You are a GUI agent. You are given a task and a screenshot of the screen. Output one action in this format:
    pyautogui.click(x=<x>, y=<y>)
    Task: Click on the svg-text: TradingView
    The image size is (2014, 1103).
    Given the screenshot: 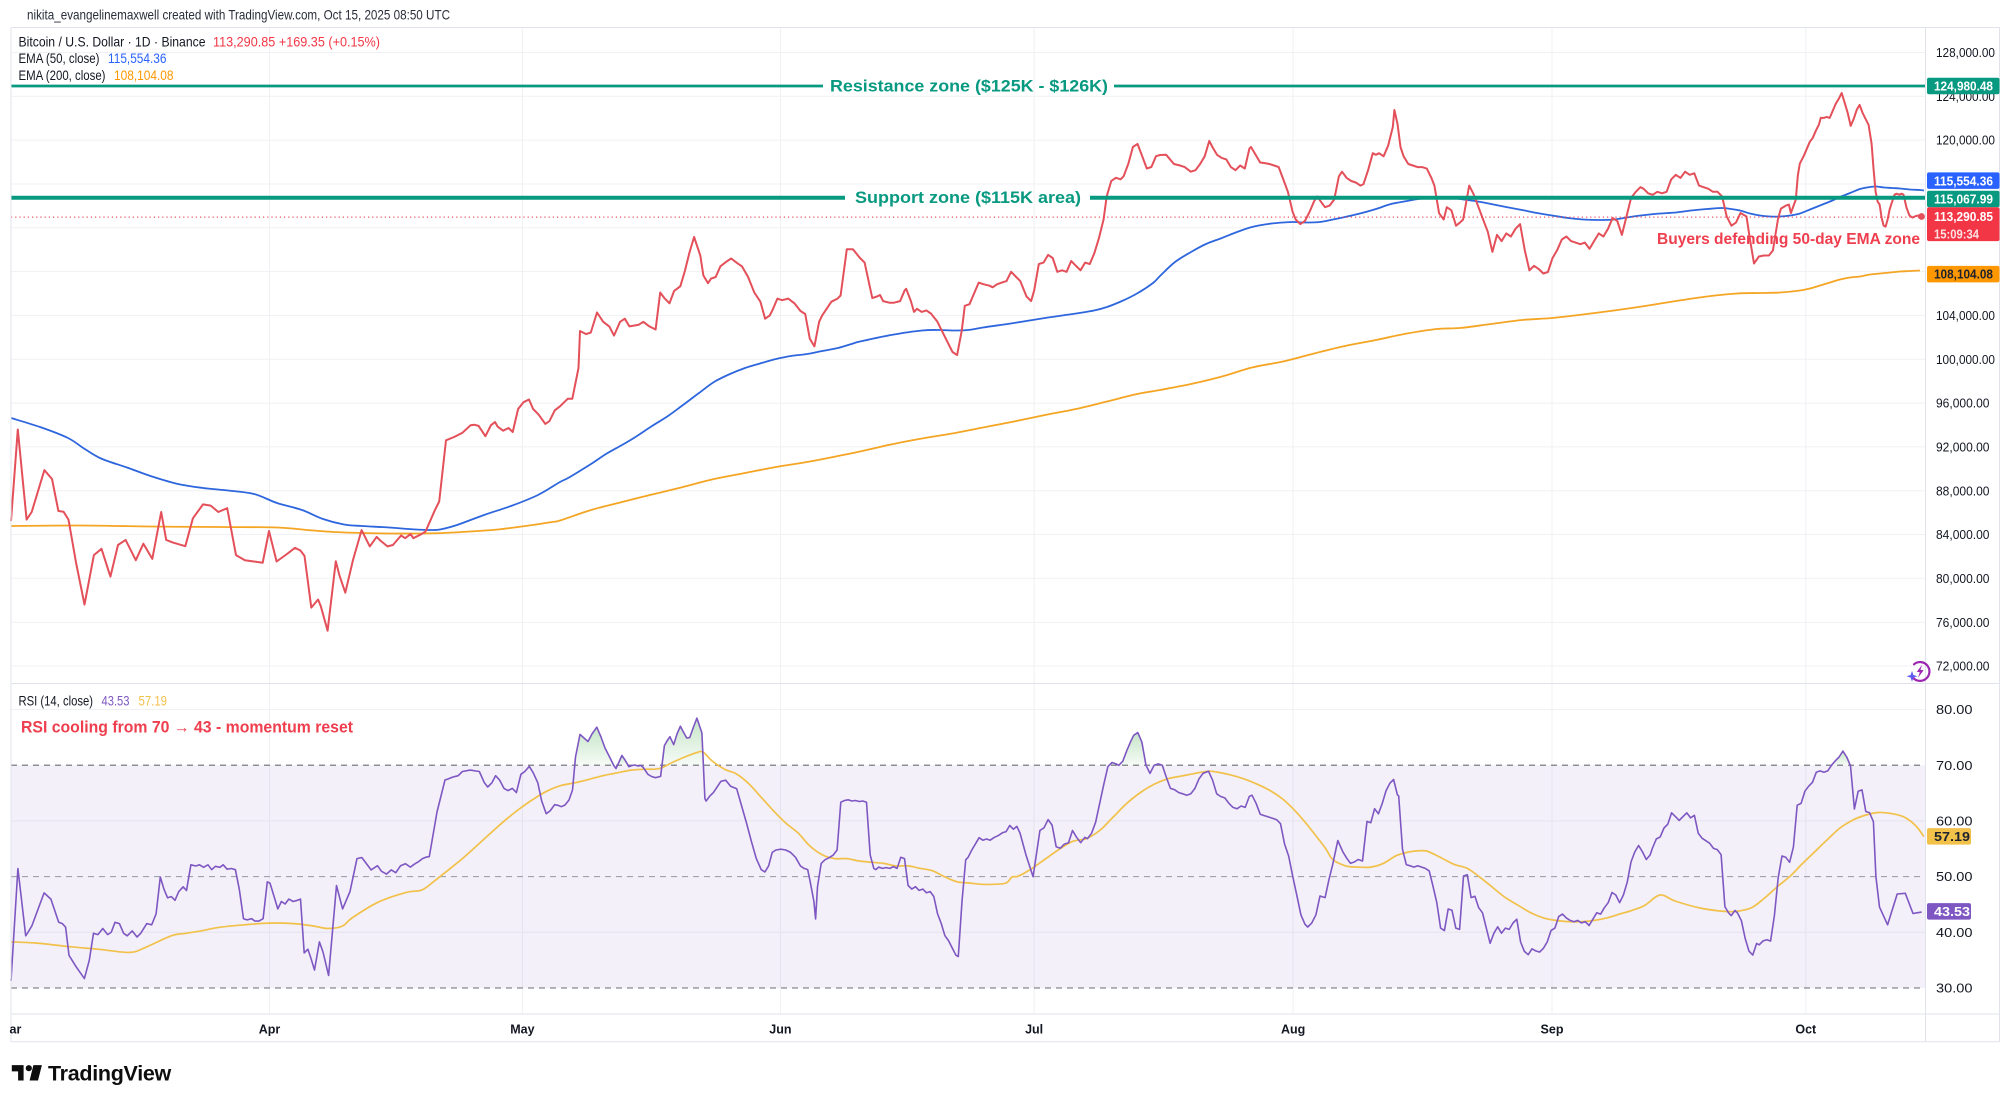 What is the action you would take?
    pyautogui.click(x=110, y=1074)
    